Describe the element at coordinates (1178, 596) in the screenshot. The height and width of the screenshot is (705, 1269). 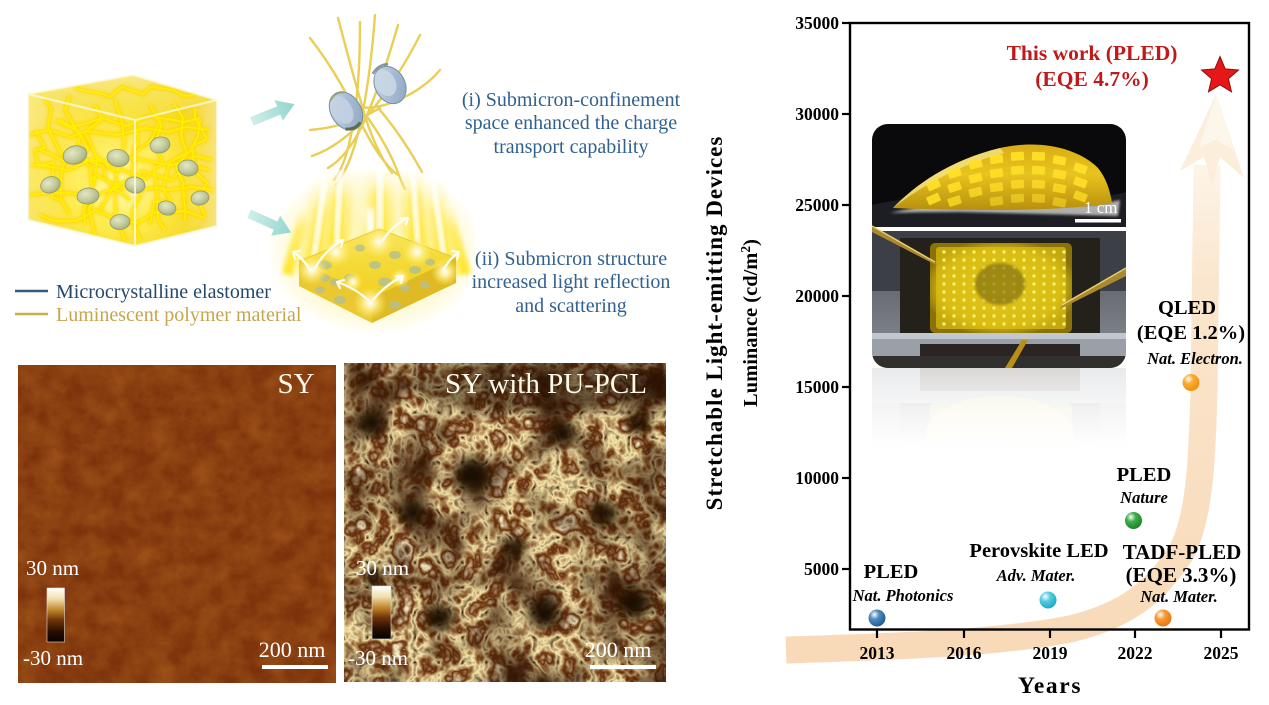
I see `svg-text: Nat. Mater.` at that location.